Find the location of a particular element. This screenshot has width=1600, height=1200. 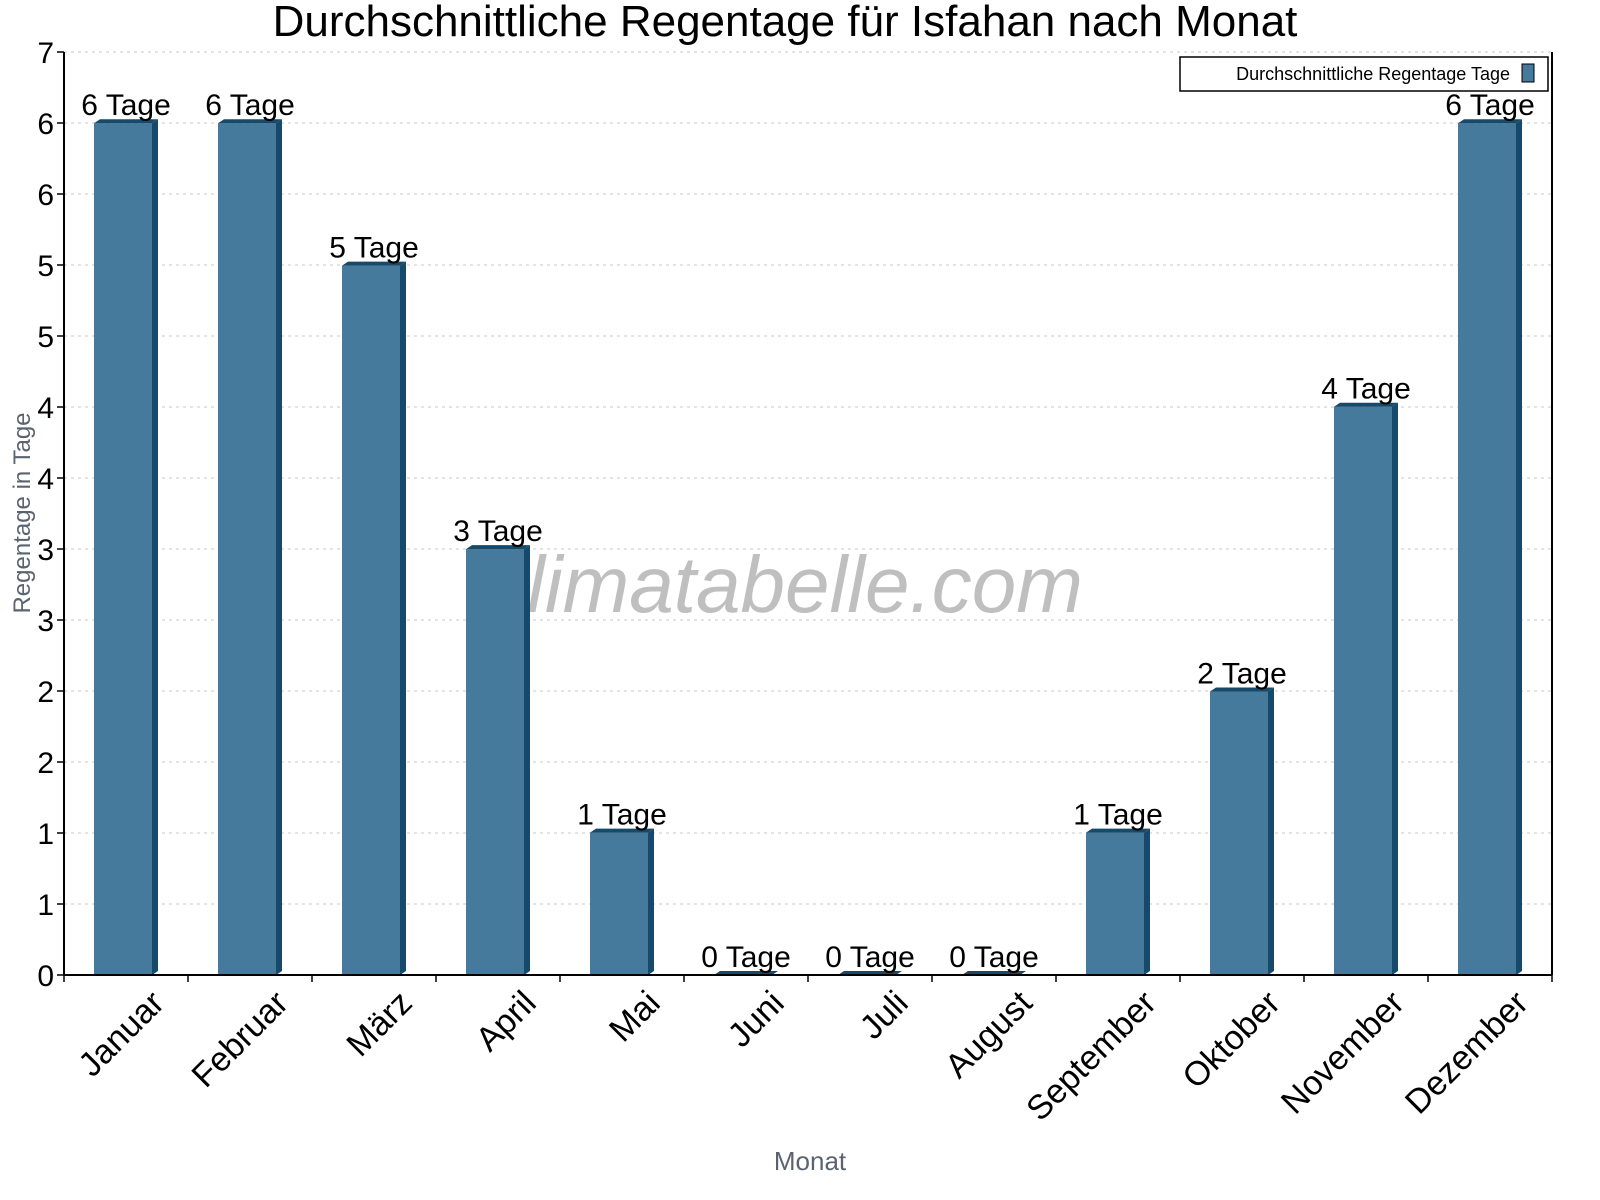

bar-oktober: 2 Tage is located at coordinates (1242, 816).